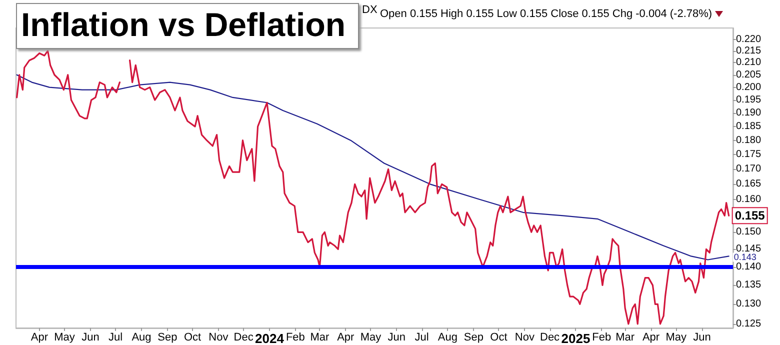 Image resolution: width=780 pixels, height=345 pixels. Describe the element at coordinates (270, 338) in the screenshot. I see `x-tick-label: 2024` at that location.